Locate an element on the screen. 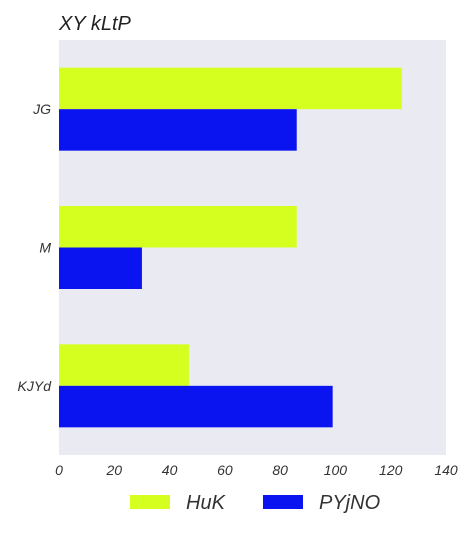 This screenshot has width=474, height=553. x-tick-label: 20 is located at coordinates (113, 470).